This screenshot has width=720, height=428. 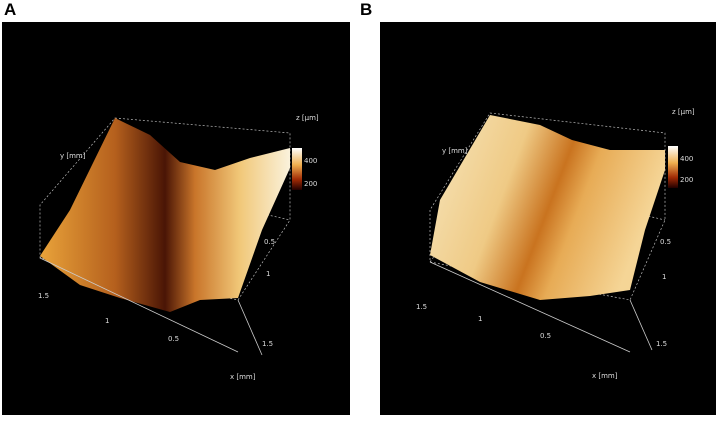 I want to click on panel-label: A, so click(x=10, y=9).